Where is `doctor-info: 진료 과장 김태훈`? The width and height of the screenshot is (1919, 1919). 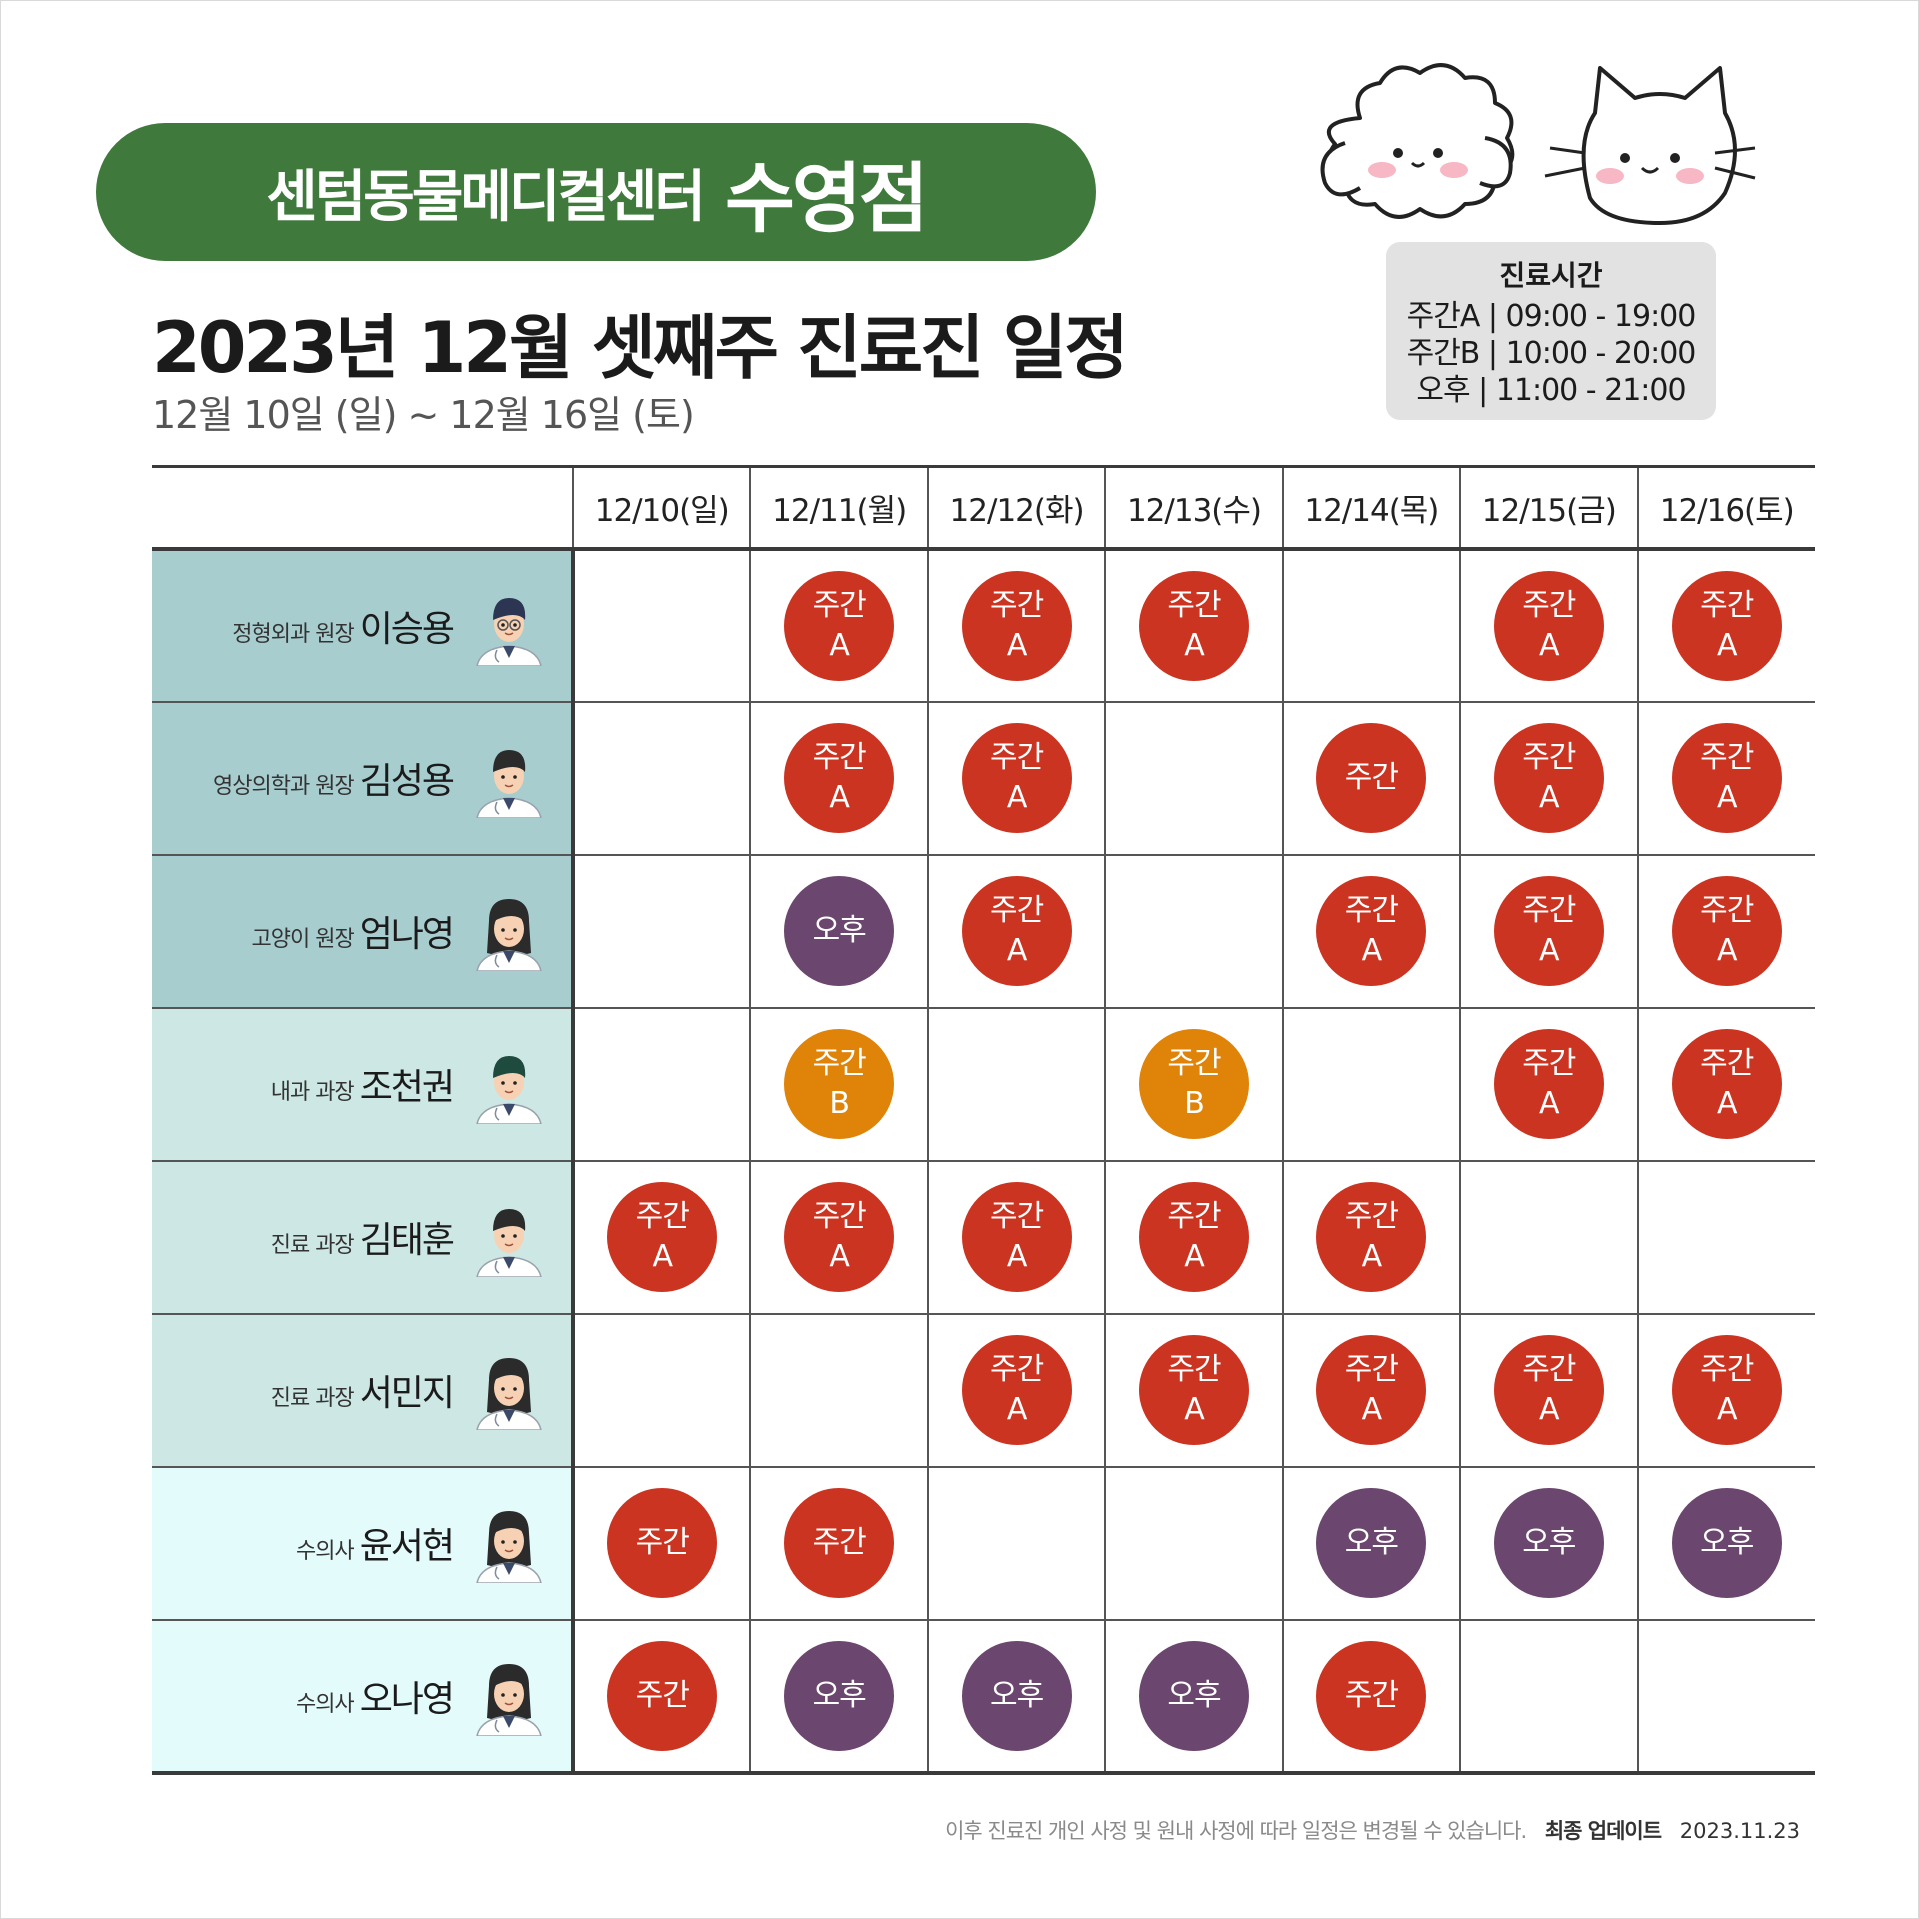
doctor-info: 진료 과장 김태훈 is located at coordinates (361, 1237).